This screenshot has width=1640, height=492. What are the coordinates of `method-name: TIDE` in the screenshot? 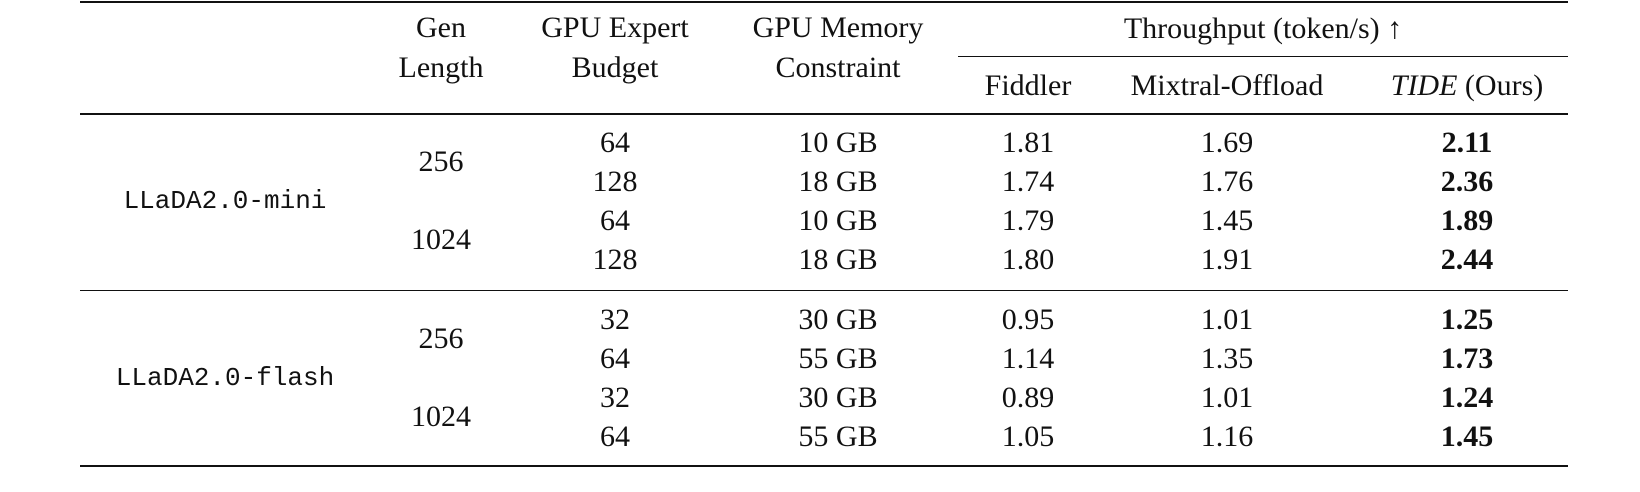 It's located at (1424, 85).